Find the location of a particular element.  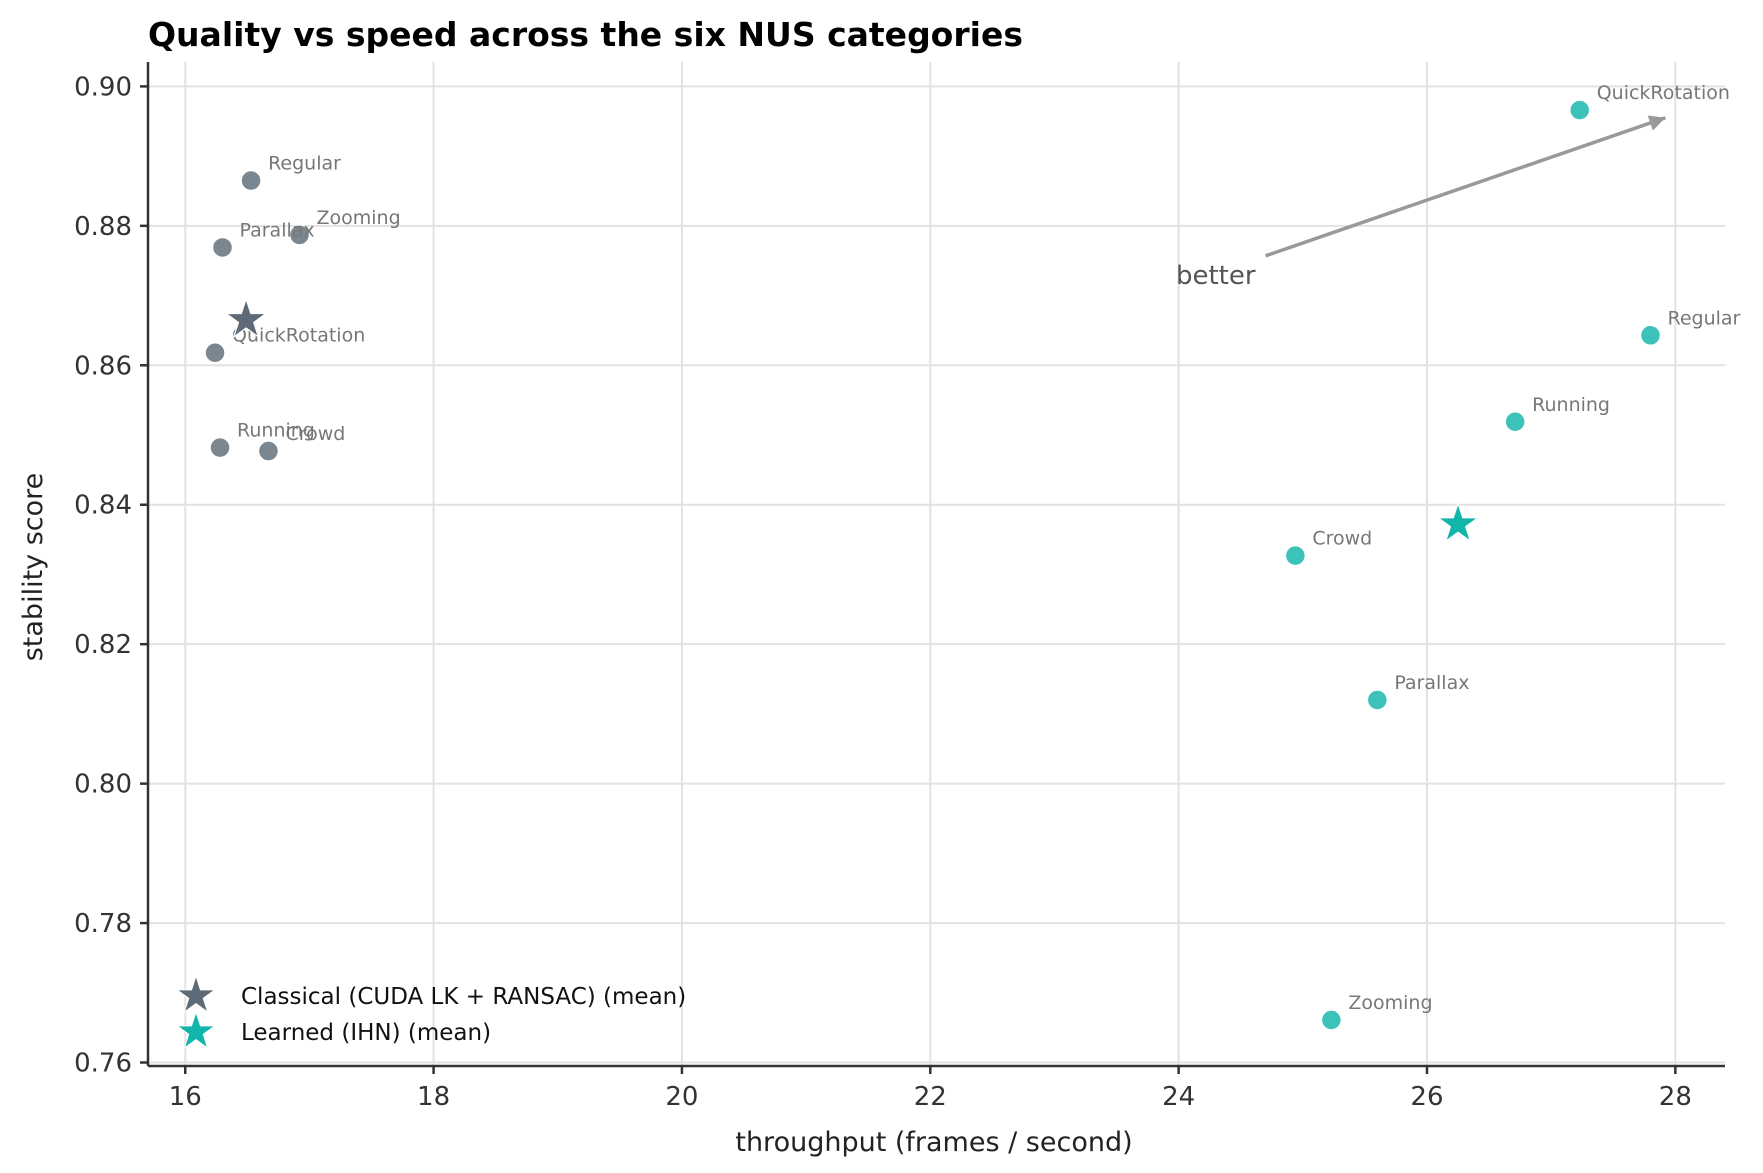

better-arrow is located at coordinates (1465, 187).